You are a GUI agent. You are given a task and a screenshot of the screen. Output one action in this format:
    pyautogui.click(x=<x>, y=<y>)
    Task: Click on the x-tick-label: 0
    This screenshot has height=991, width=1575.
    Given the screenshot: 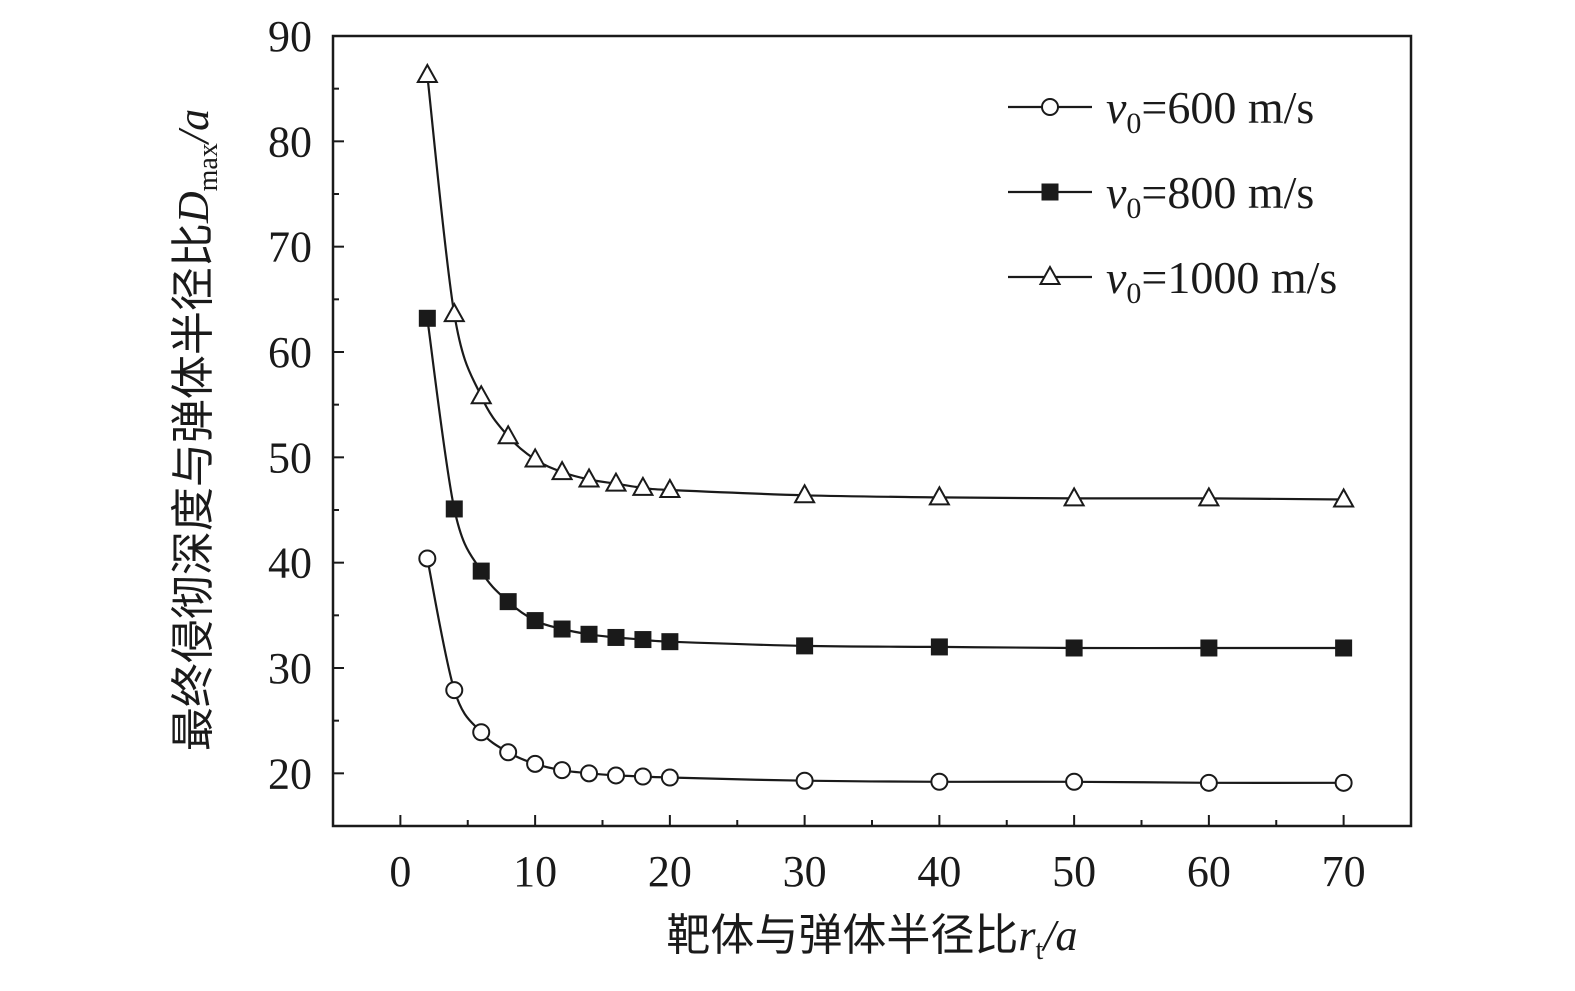 What is the action you would take?
    pyautogui.click(x=400, y=871)
    